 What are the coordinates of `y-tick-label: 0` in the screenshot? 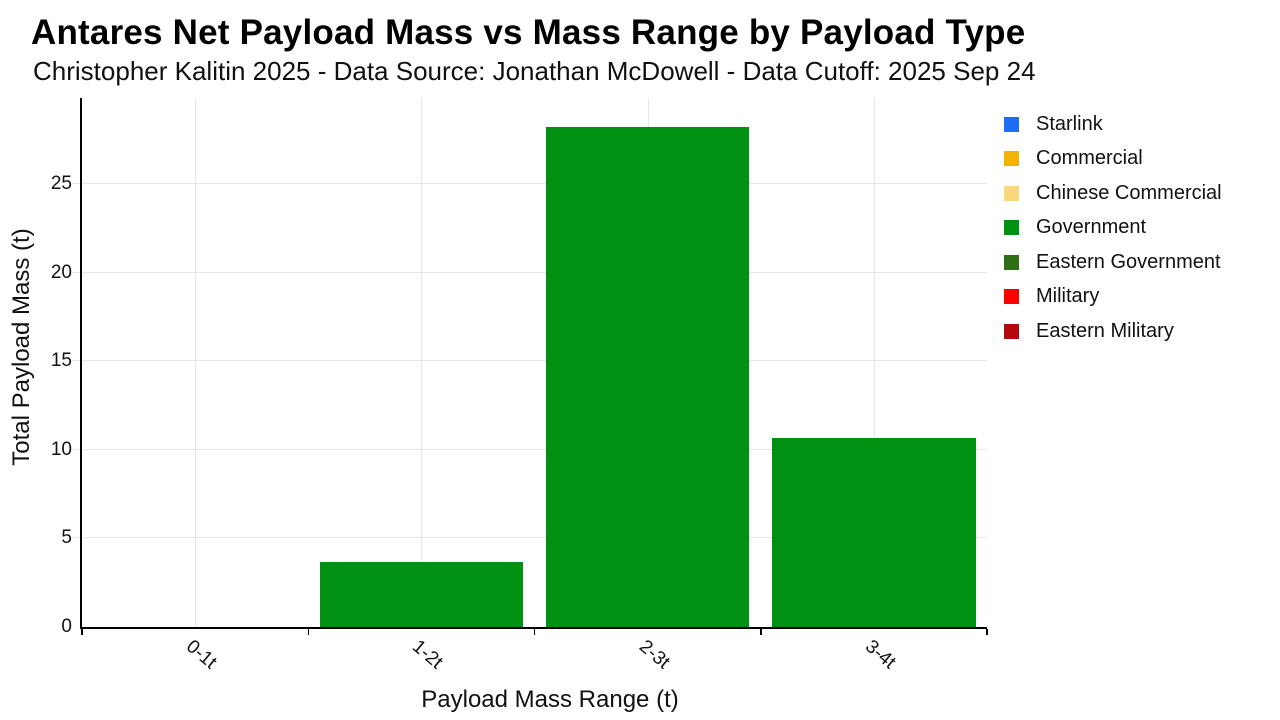 It's located at (66, 626).